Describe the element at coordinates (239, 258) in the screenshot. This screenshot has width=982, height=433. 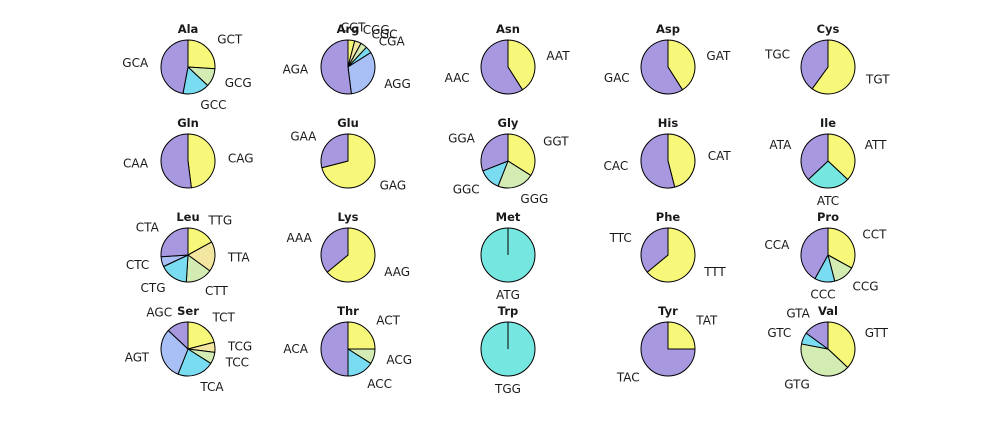
I see `slice-label: TTA` at that location.